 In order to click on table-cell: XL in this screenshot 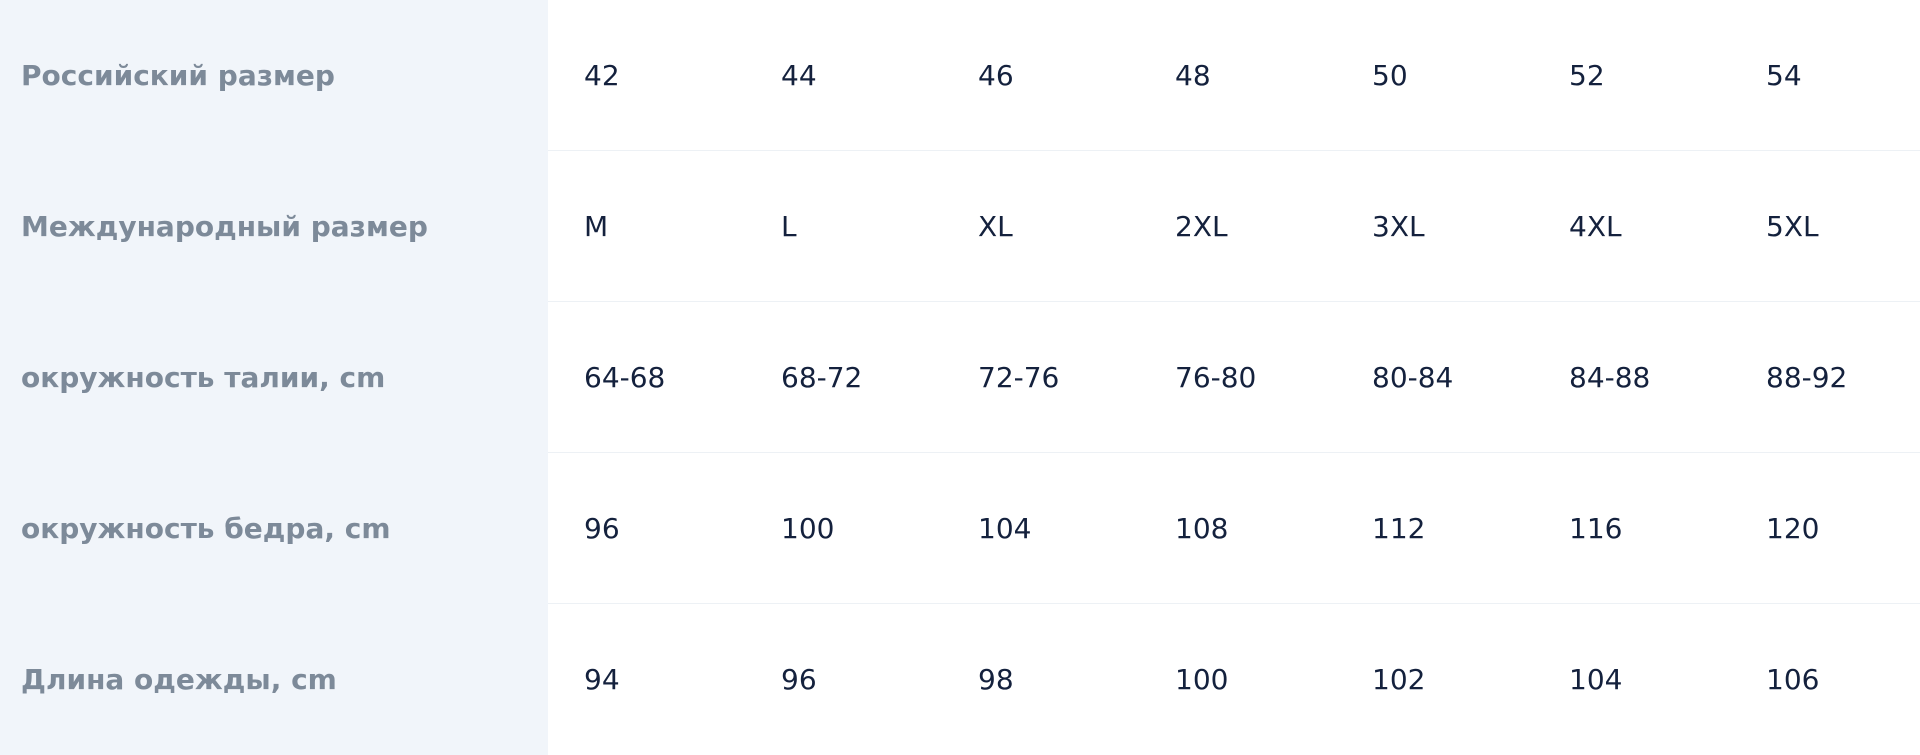, I will do `click(1040, 226)`.